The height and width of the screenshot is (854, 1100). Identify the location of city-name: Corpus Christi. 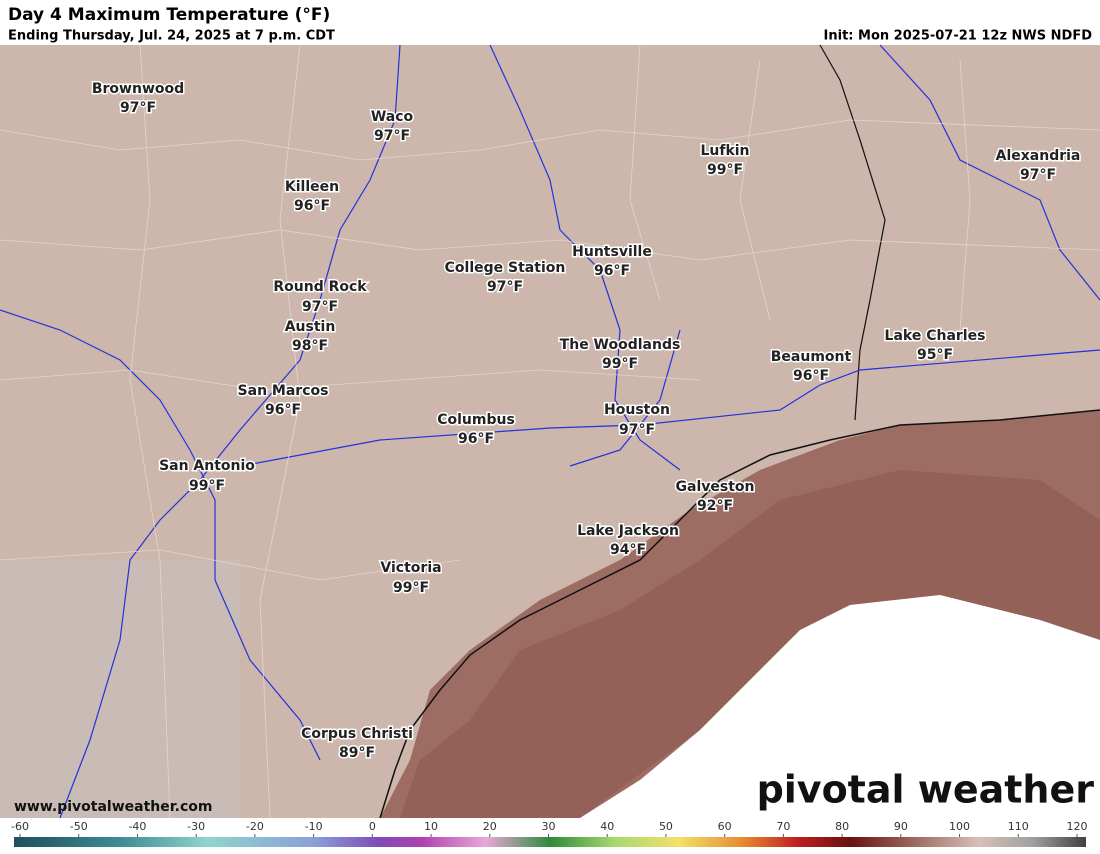
(357, 734).